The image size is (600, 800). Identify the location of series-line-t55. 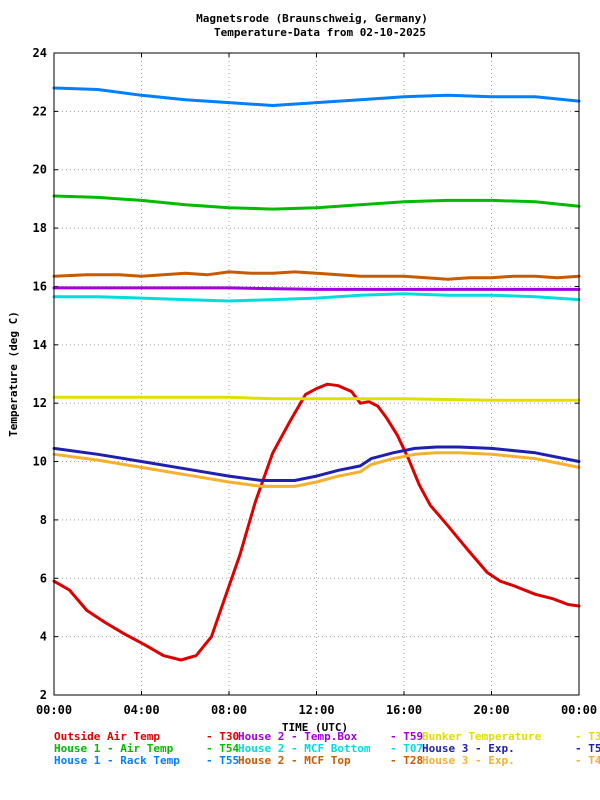
(316, 96).